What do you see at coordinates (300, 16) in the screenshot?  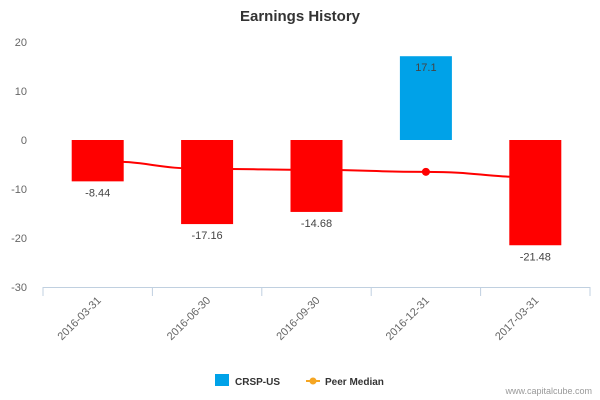 I see `chart-title: Earnings History` at bounding box center [300, 16].